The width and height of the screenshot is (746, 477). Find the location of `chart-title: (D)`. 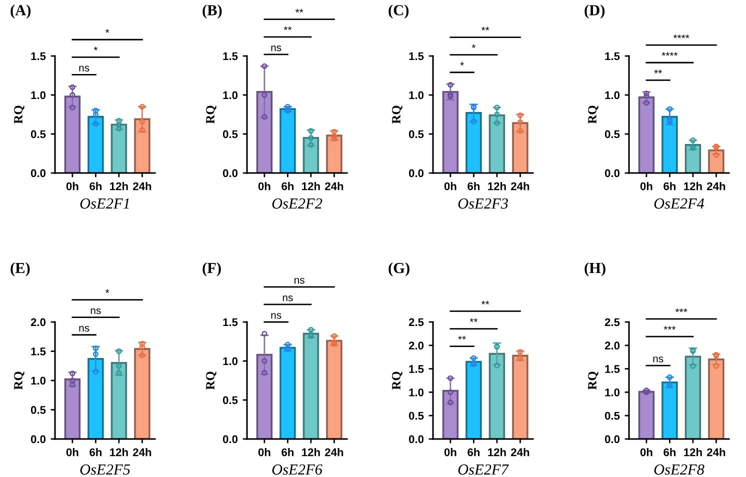

chart-title: (D) is located at coordinates (594, 11).